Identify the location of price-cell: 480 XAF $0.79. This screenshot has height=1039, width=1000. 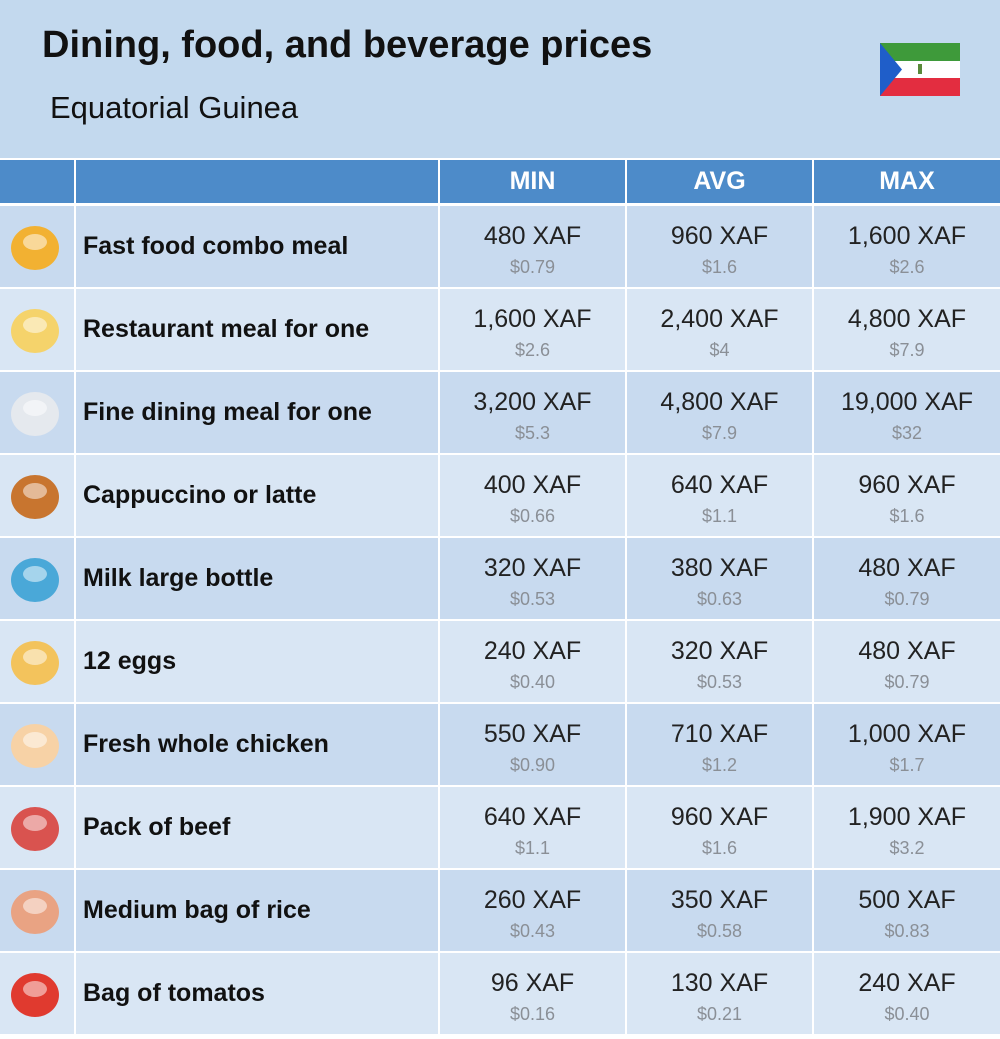
(907, 661).